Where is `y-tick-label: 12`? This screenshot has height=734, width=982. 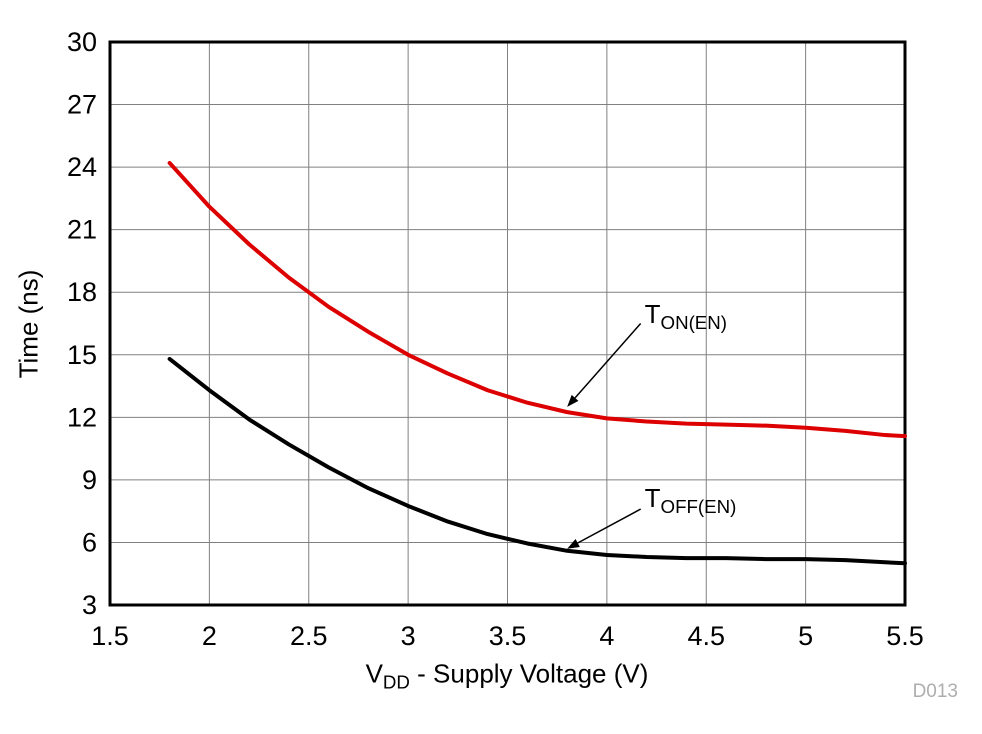
y-tick-label: 12 is located at coordinates (82, 417).